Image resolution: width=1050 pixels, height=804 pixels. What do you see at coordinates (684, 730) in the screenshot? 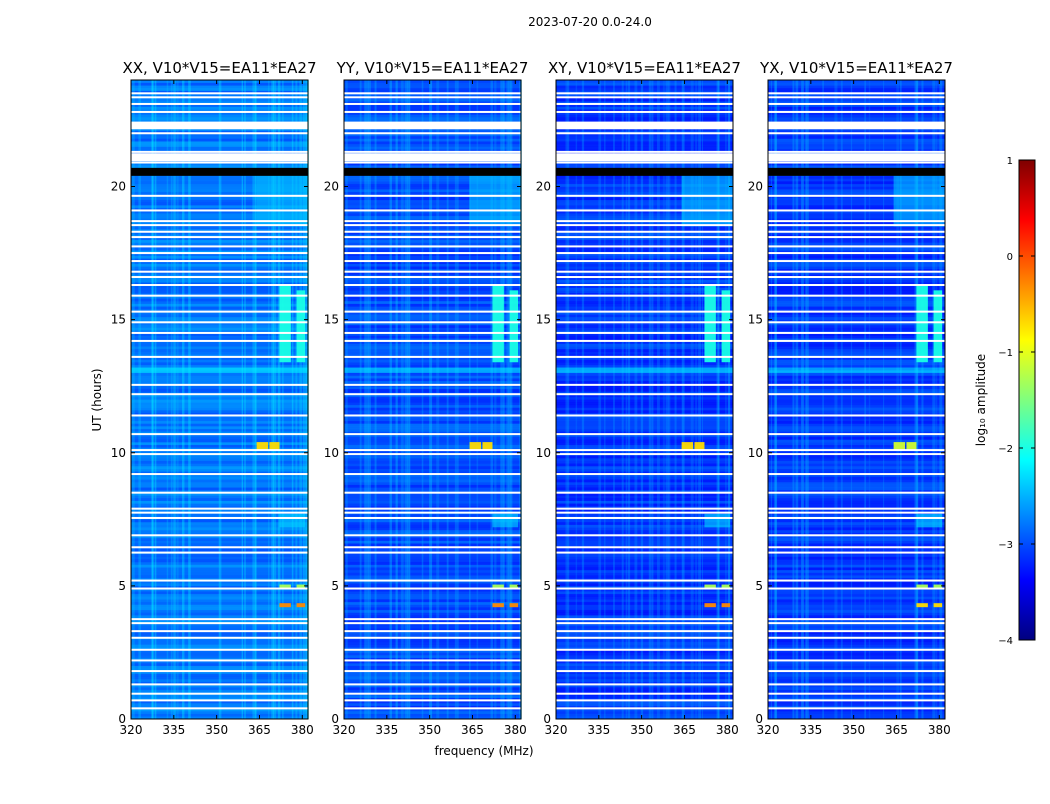
I see `x-tick-label: 365` at bounding box center [684, 730].